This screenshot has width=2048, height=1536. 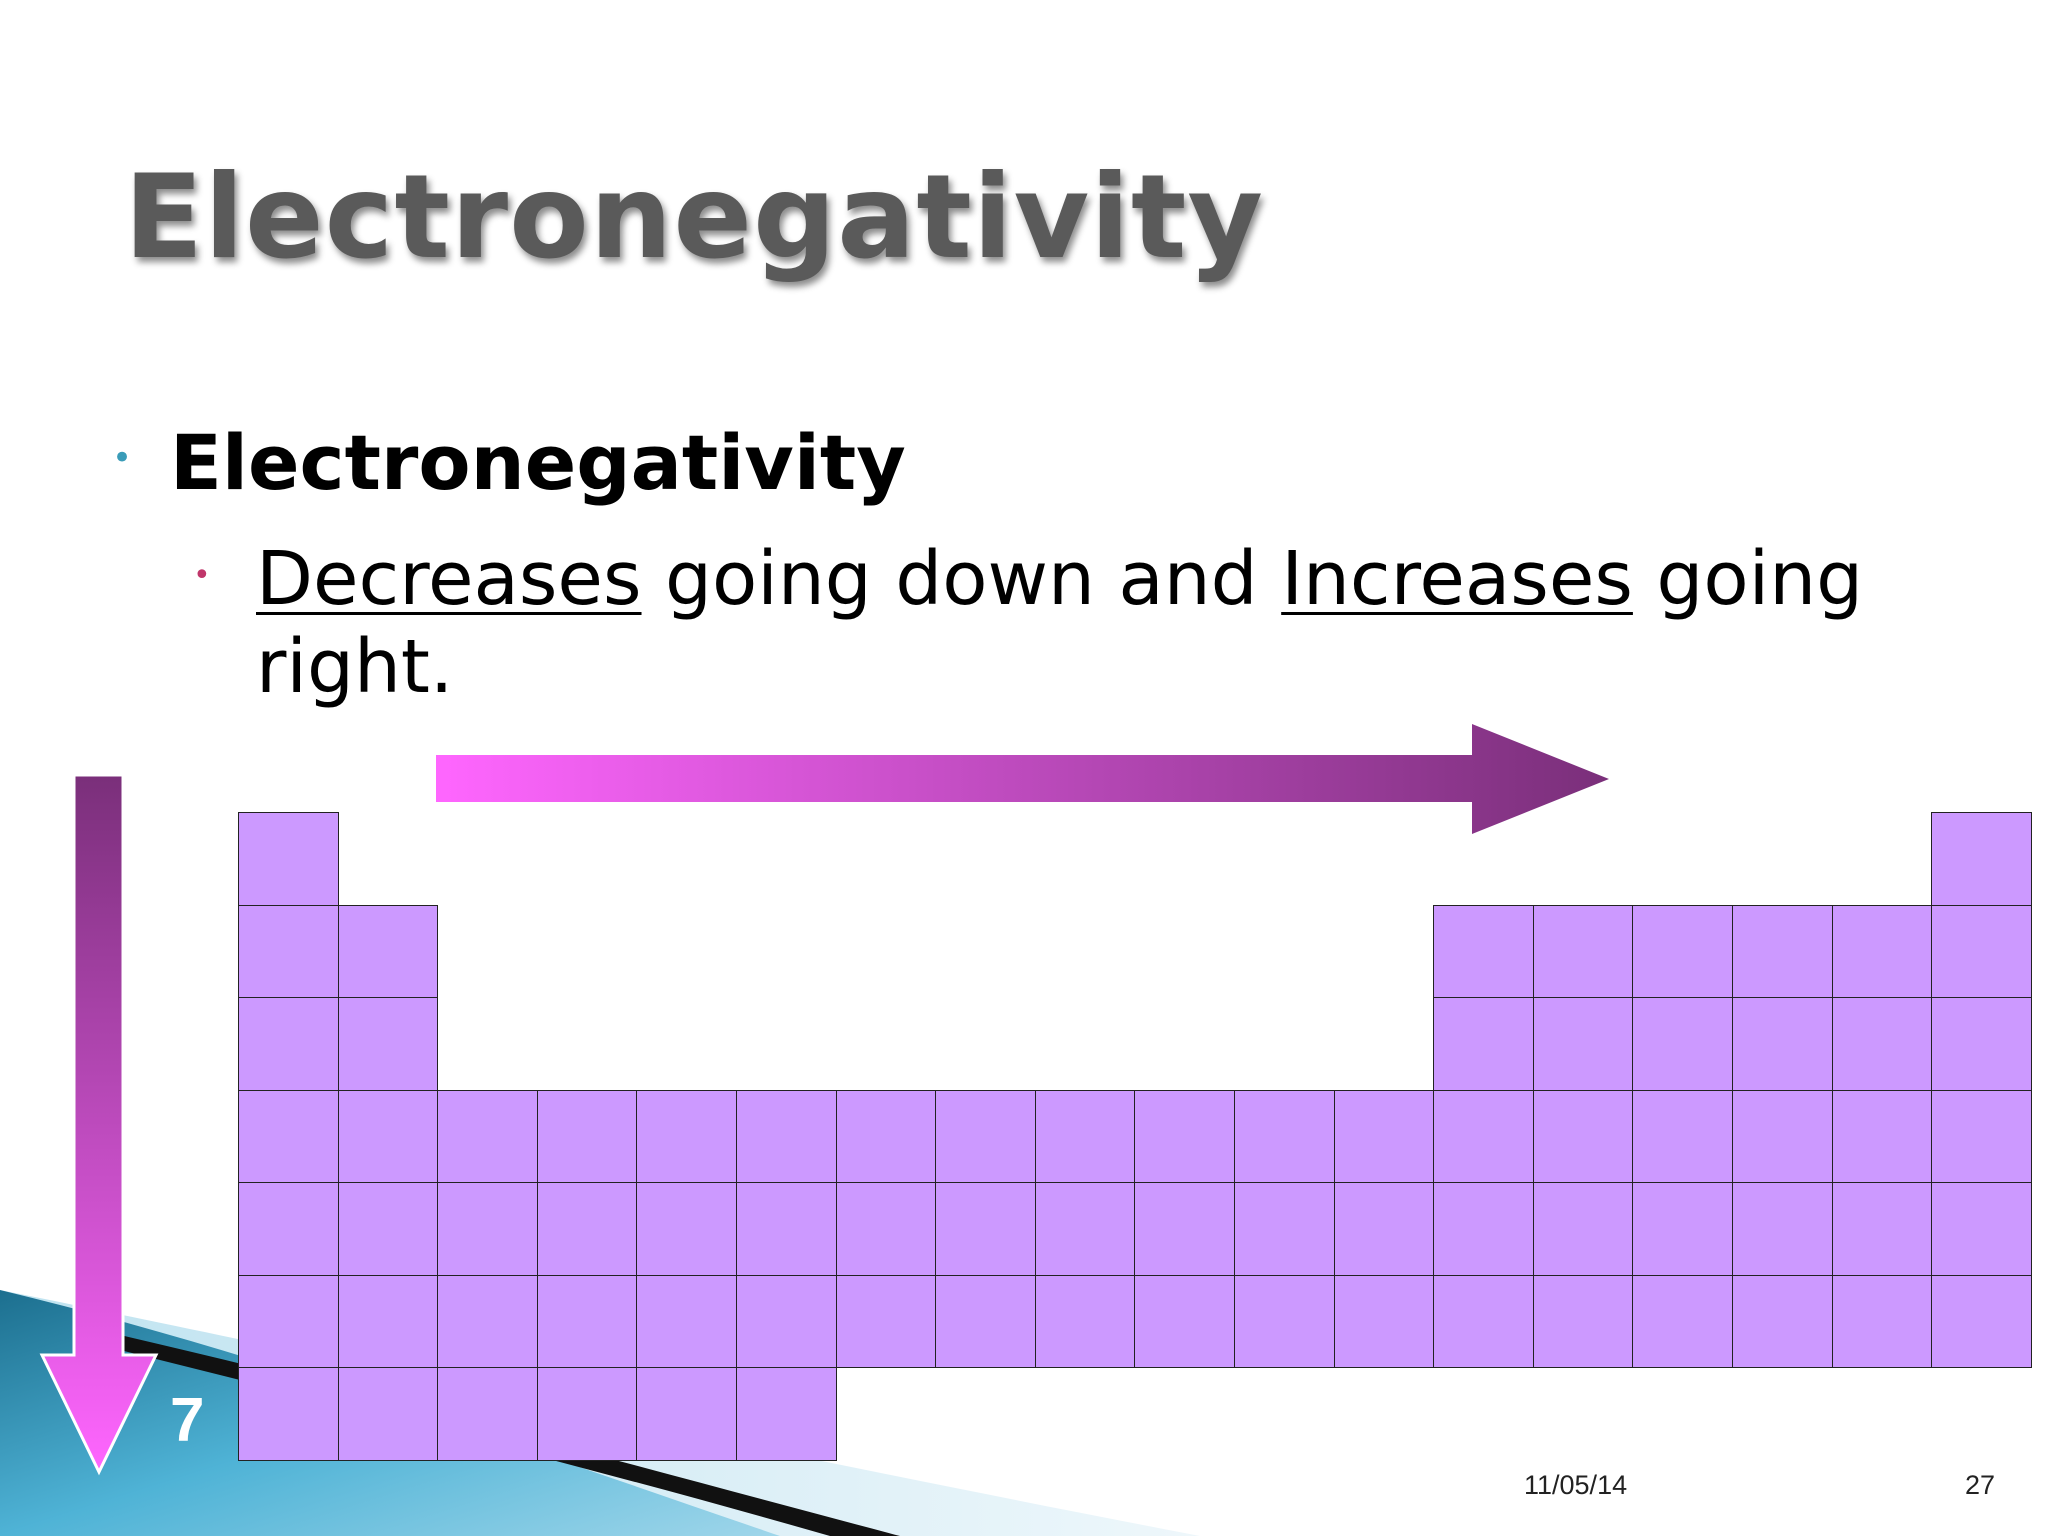 What do you see at coordinates (694, 217) in the screenshot?
I see `slide-title: Electronegativity` at bounding box center [694, 217].